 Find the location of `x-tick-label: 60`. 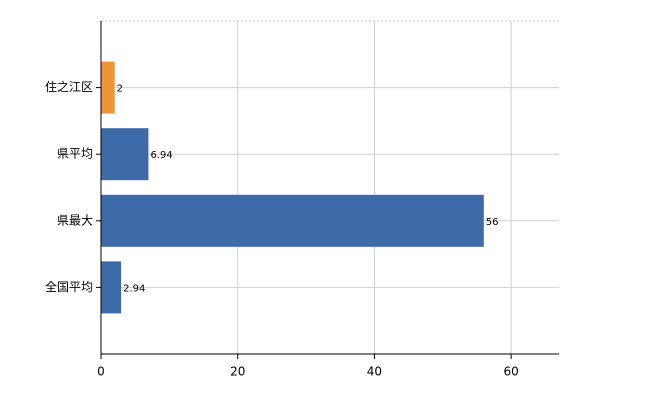

x-tick-label: 60 is located at coordinates (511, 372).